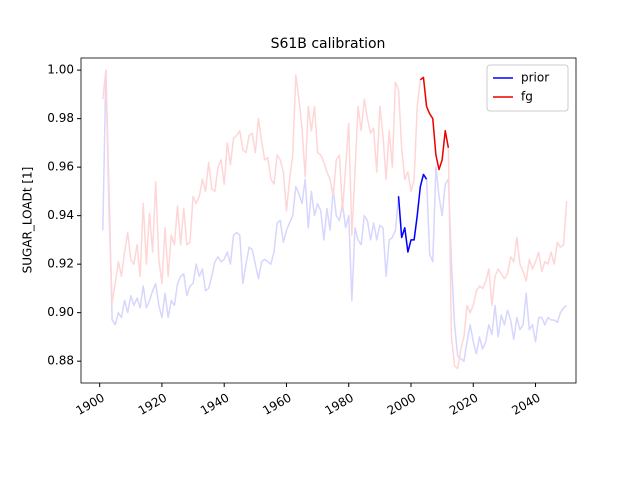 The image size is (640, 480). What do you see at coordinates (535, 78) in the screenshot?
I see `legend-label: prior` at bounding box center [535, 78].